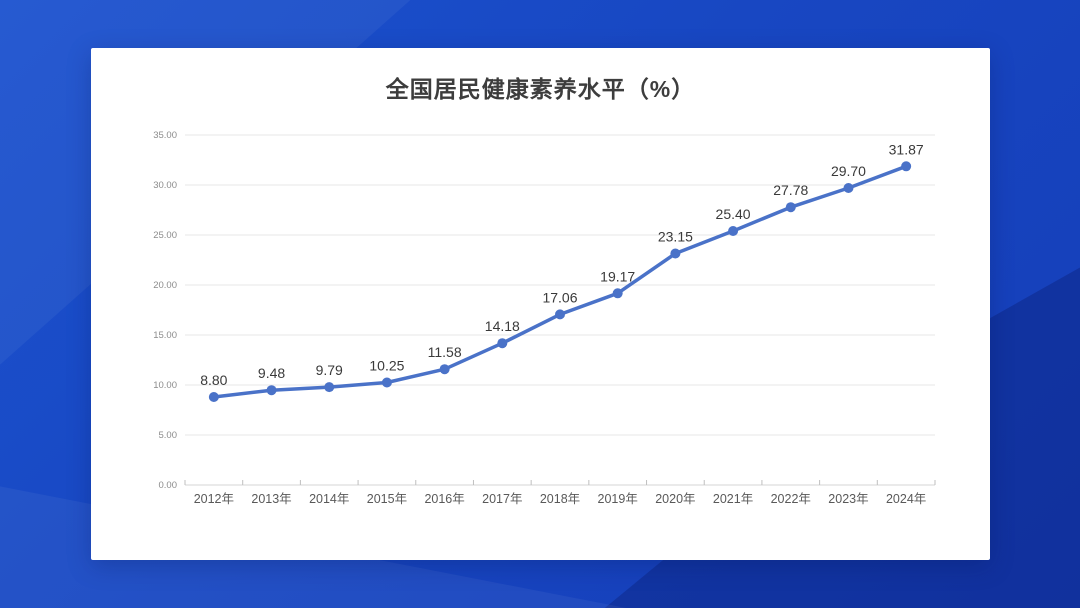  Describe the element at coordinates (271, 373) in the screenshot. I see `data-point-label: 9.48` at that location.